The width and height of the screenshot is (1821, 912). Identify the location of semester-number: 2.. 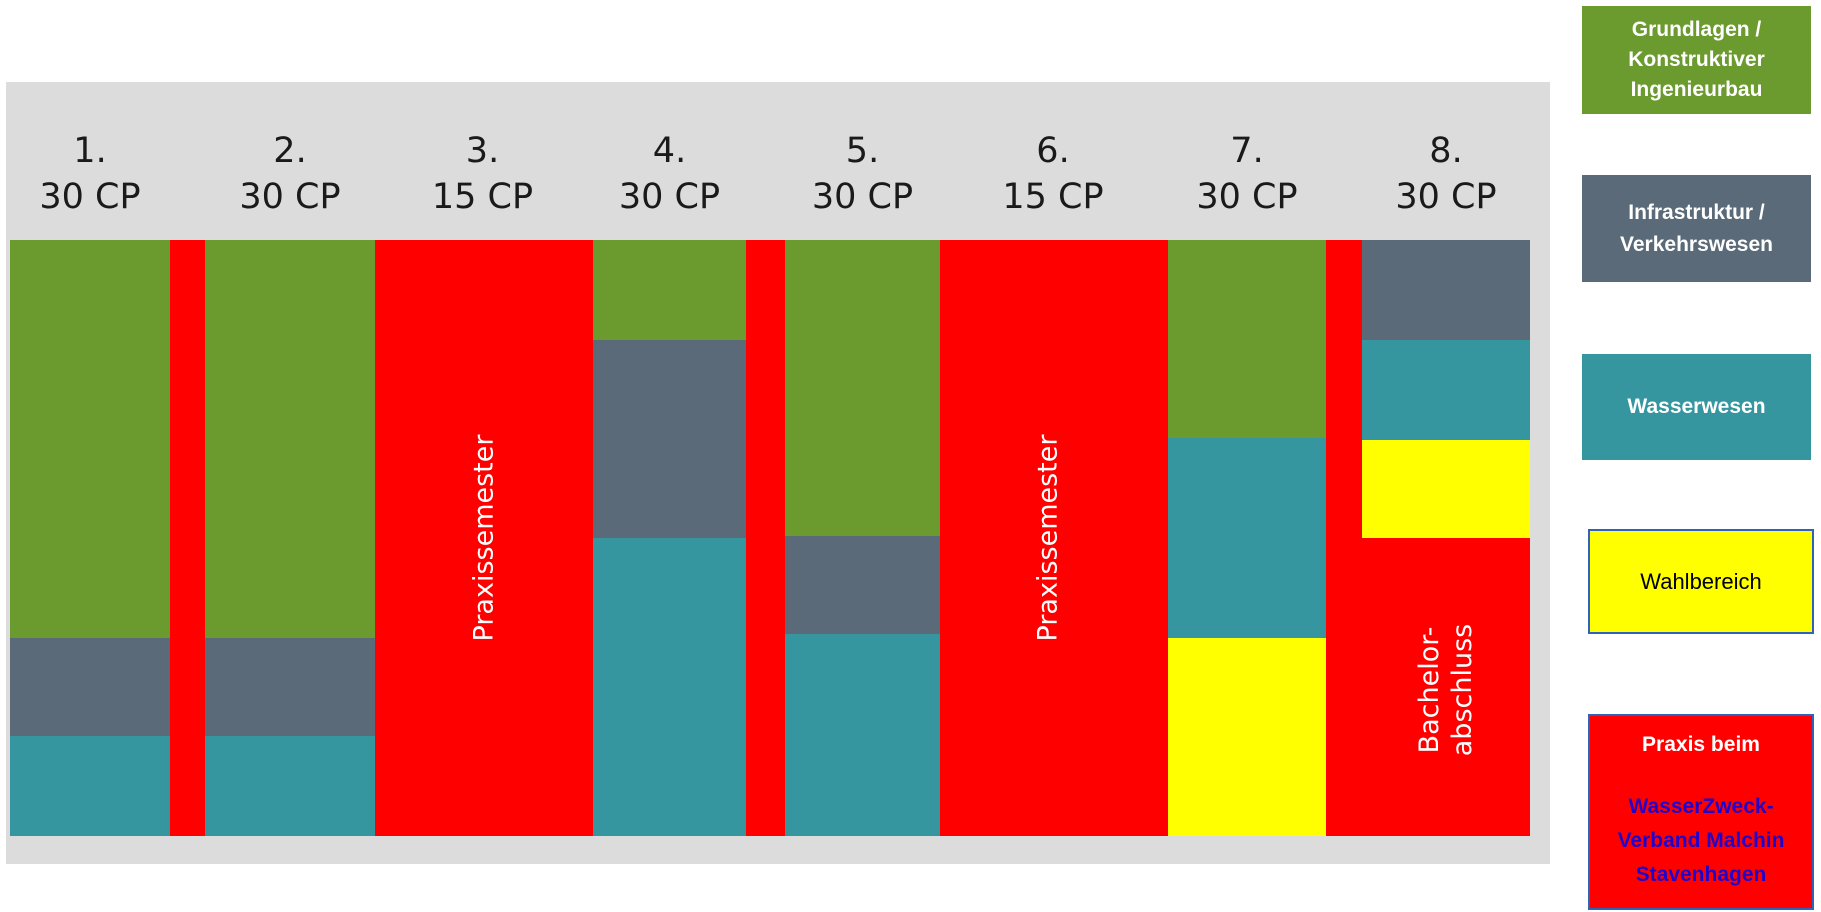
(290, 151).